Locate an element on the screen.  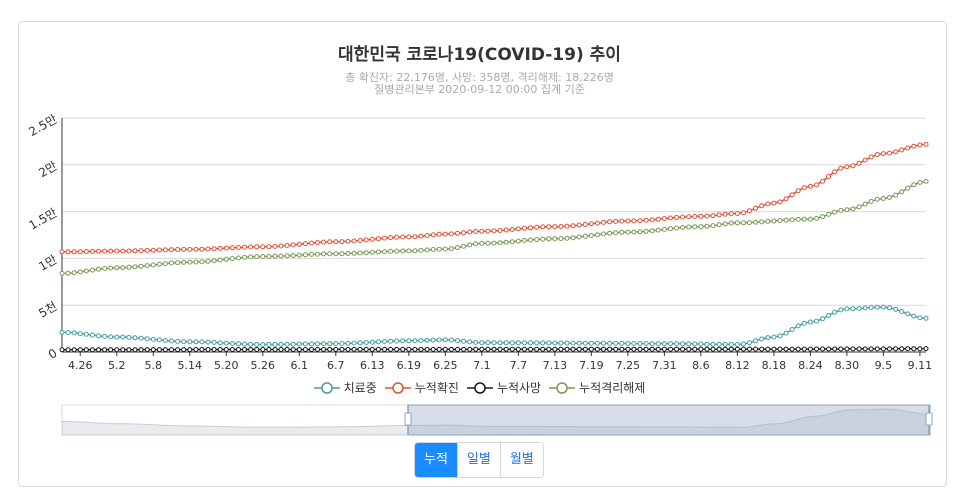
data-zoom-slider is located at coordinates (497, 420).